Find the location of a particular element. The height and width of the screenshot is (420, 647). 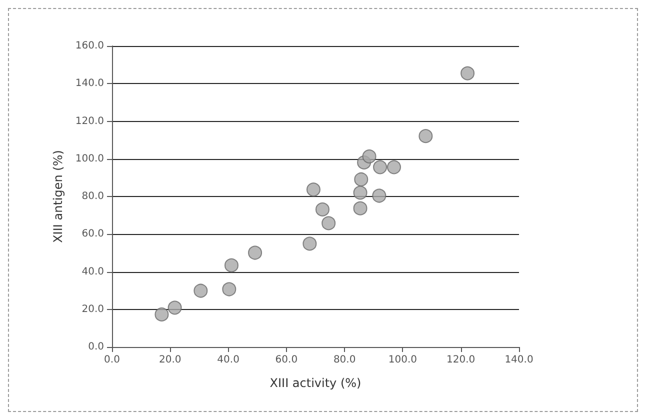

y-tick-label: 80.0 is located at coordinates (93, 196).